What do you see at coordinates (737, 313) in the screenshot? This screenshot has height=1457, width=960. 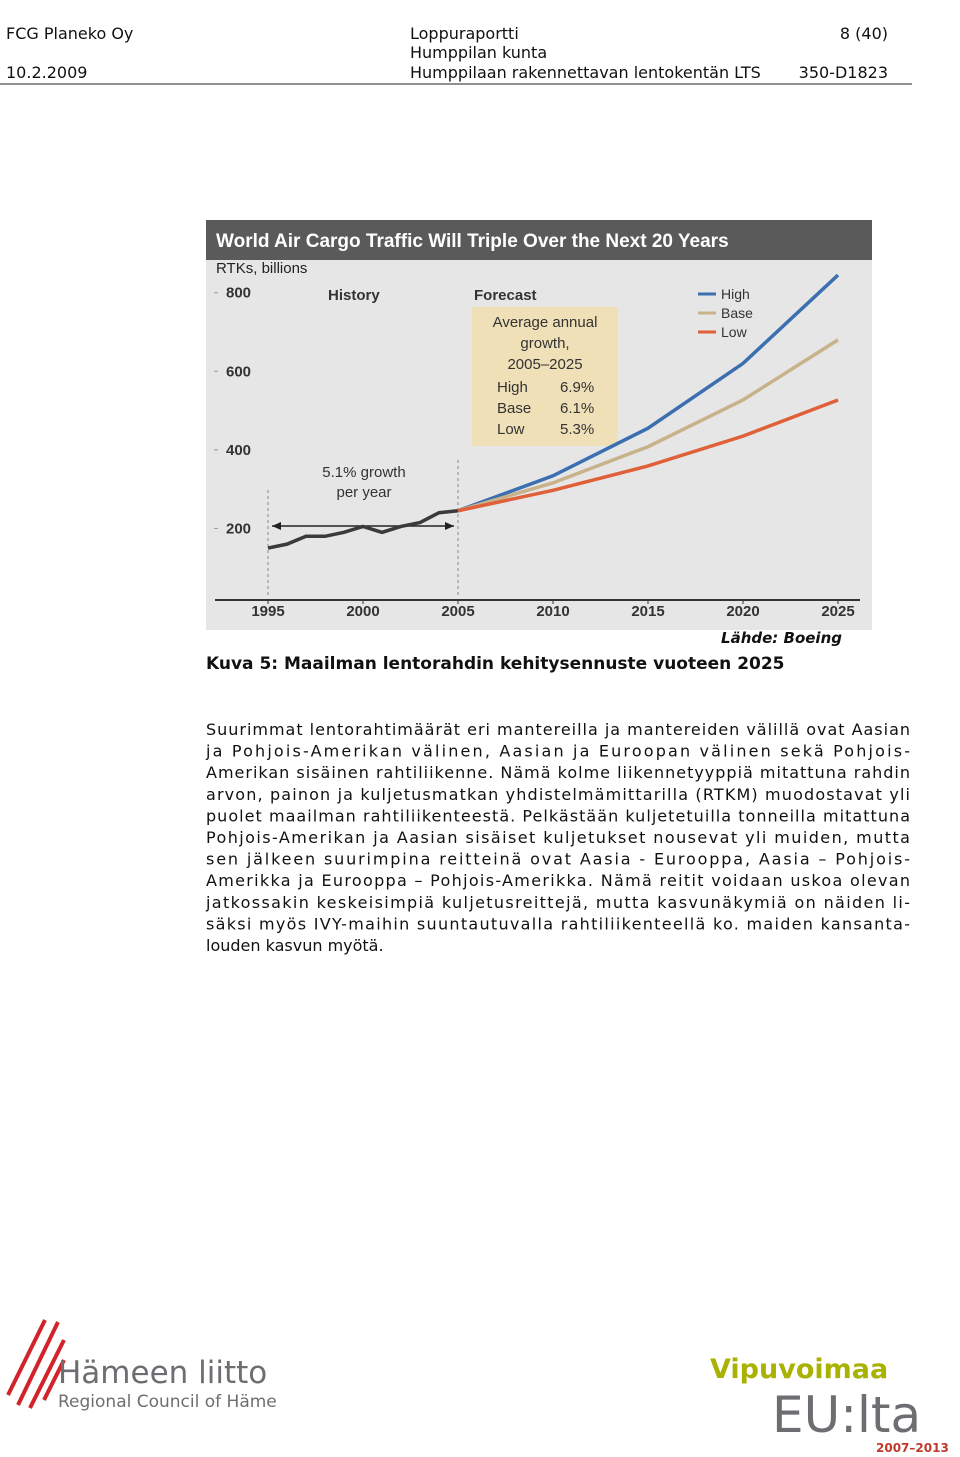 I see `legend-label: Base` at bounding box center [737, 313].